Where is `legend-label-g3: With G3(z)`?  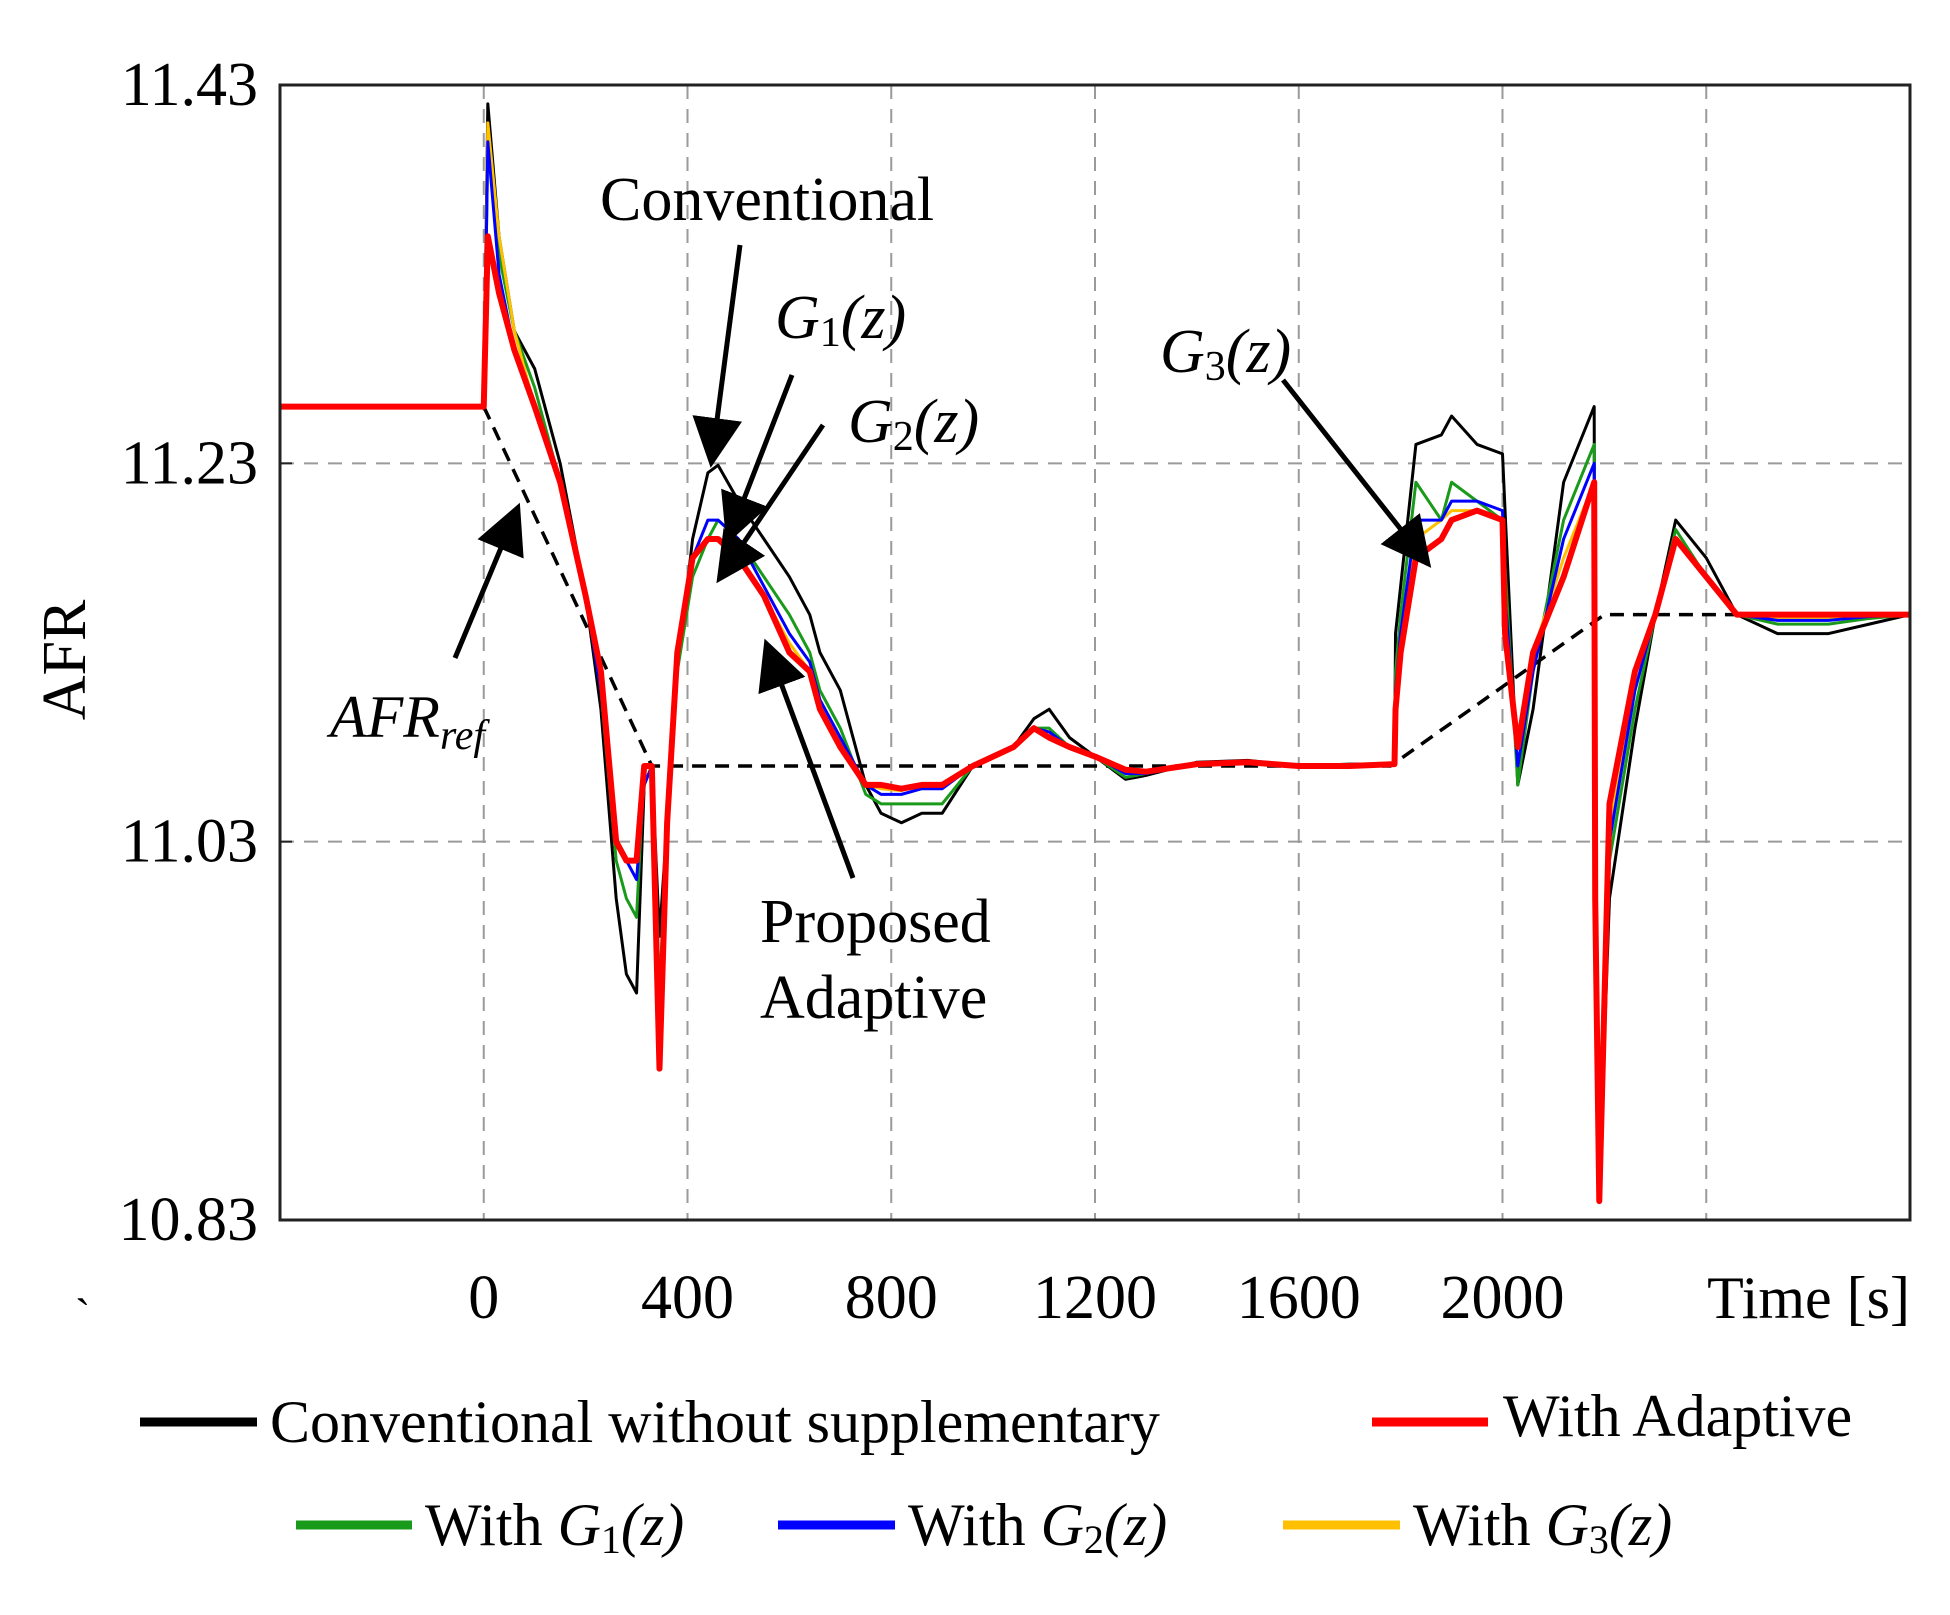
legend-label-g3: With G3(z) is located at coordinates (1542, 1527).